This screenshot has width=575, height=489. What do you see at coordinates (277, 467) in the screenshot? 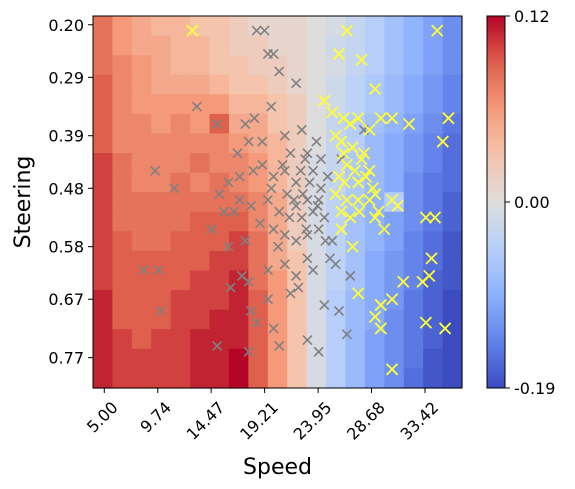
I see `x-axis-label: Speed` at bounding box center [277, 467].